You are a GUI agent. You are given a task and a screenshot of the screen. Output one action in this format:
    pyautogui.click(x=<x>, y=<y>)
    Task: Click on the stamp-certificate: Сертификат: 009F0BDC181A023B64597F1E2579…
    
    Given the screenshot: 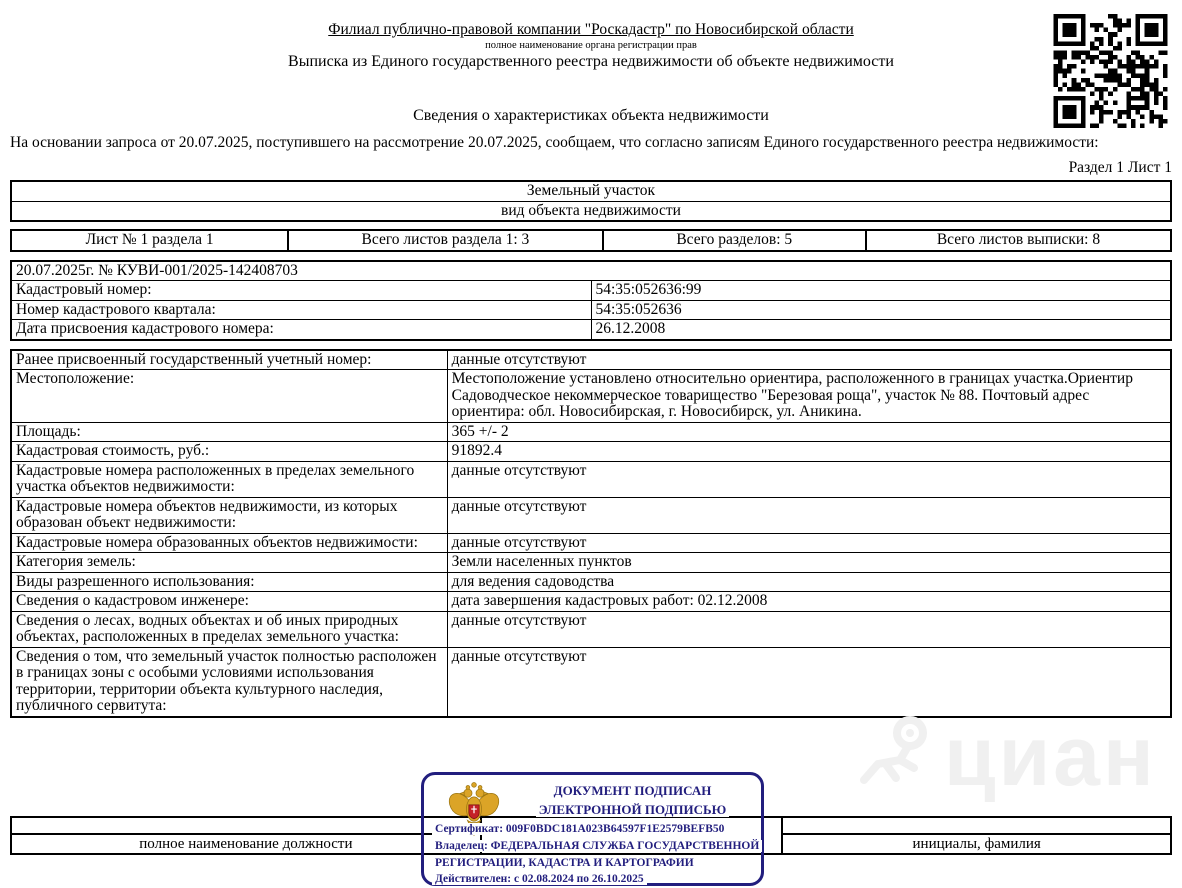 What is the action you would take?
    pyautogui.click(x=580, y=829)
    